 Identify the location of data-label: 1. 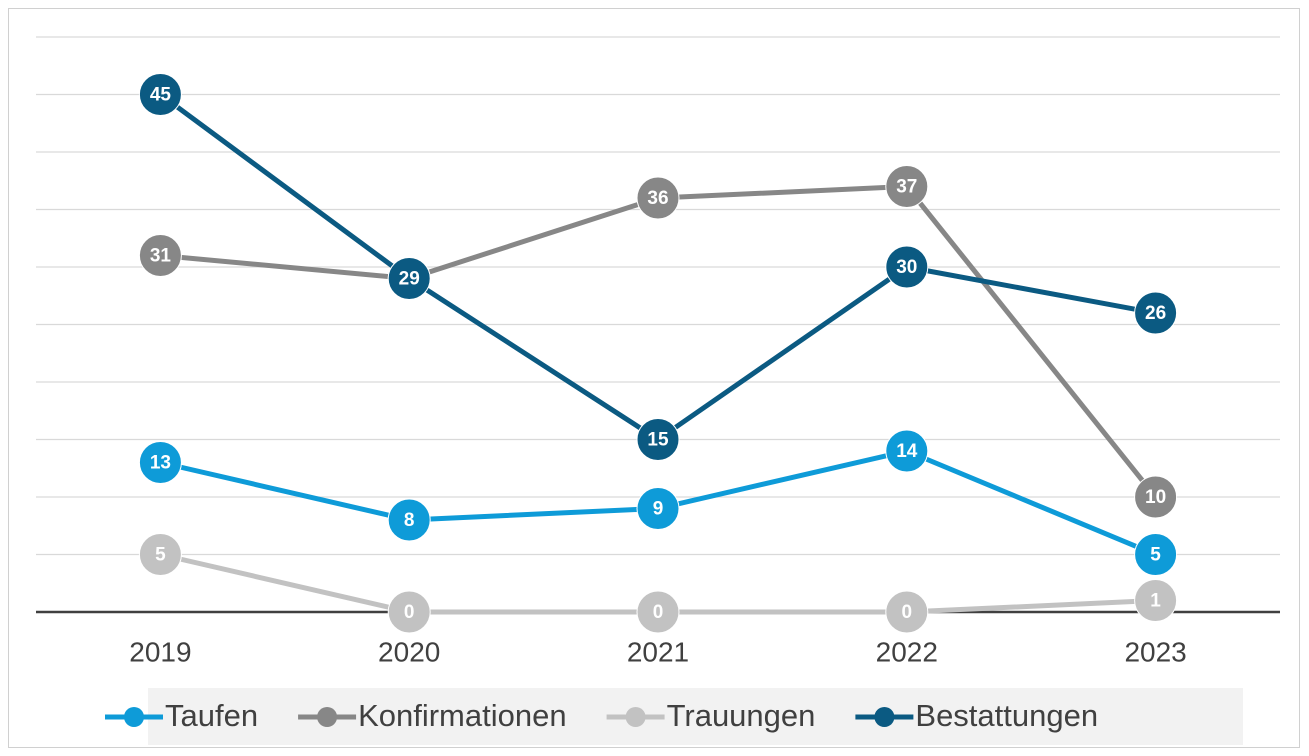
(1155, 601).